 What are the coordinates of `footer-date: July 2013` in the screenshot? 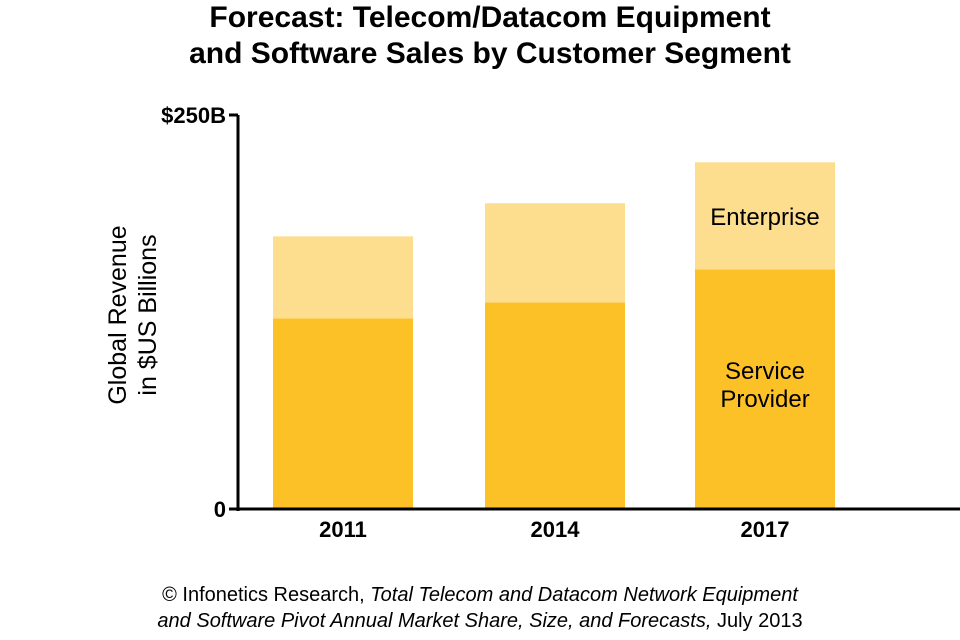 It's located at (757, 621).